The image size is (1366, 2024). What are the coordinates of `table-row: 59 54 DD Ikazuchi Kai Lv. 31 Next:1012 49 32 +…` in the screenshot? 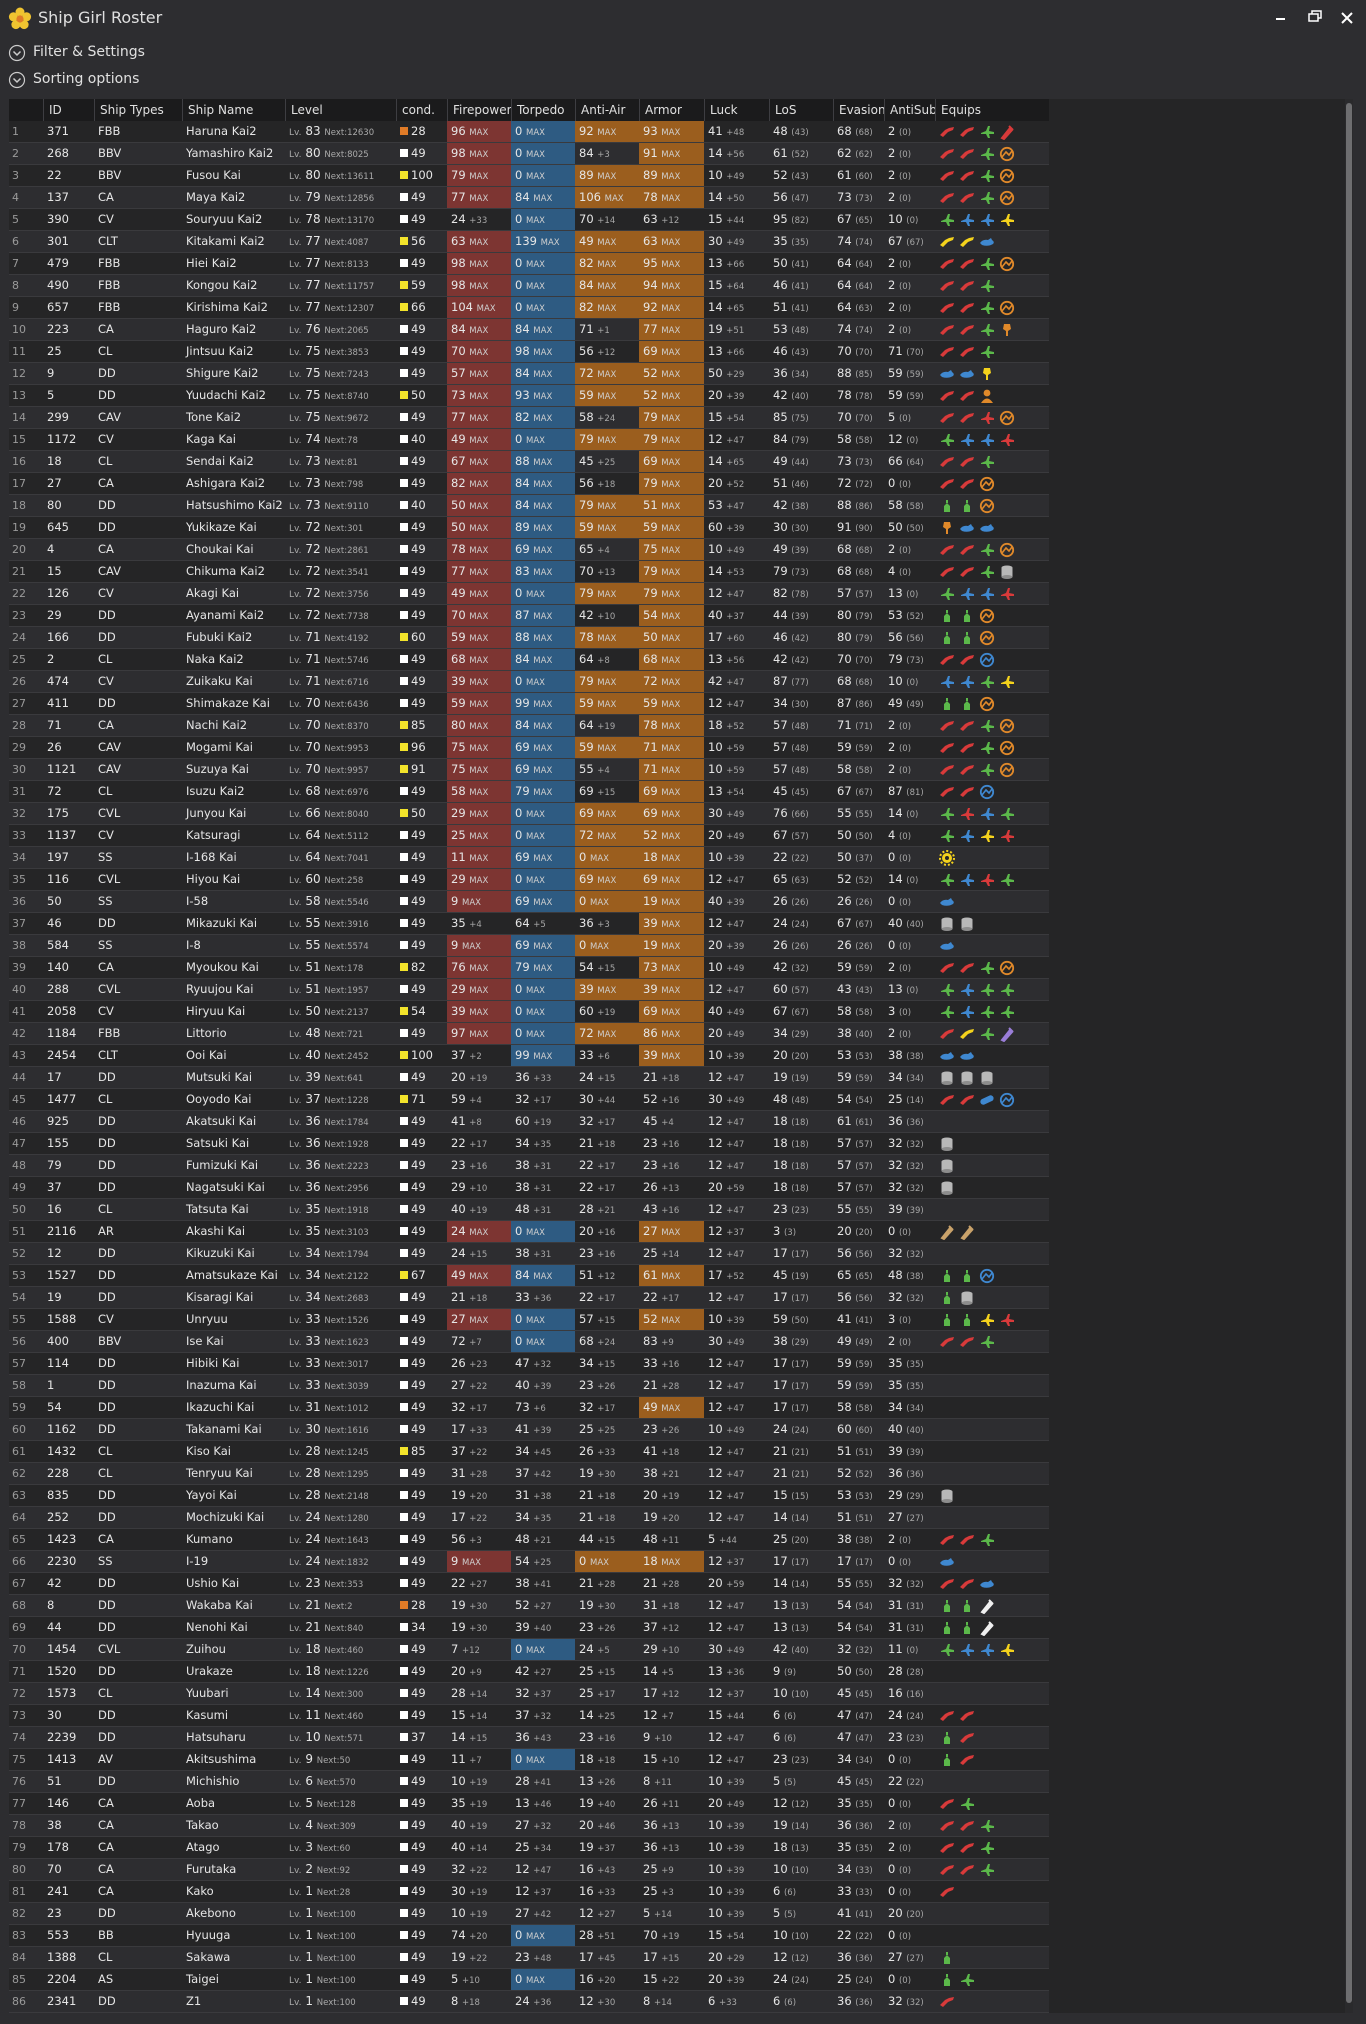 It's located at (529, 1408).